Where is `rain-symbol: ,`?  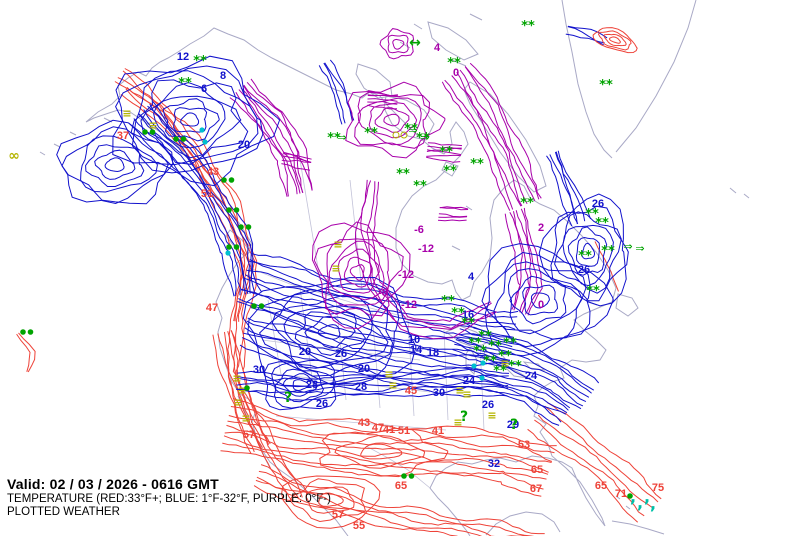
rain-symbol: , is located at coordinates (640, 502).